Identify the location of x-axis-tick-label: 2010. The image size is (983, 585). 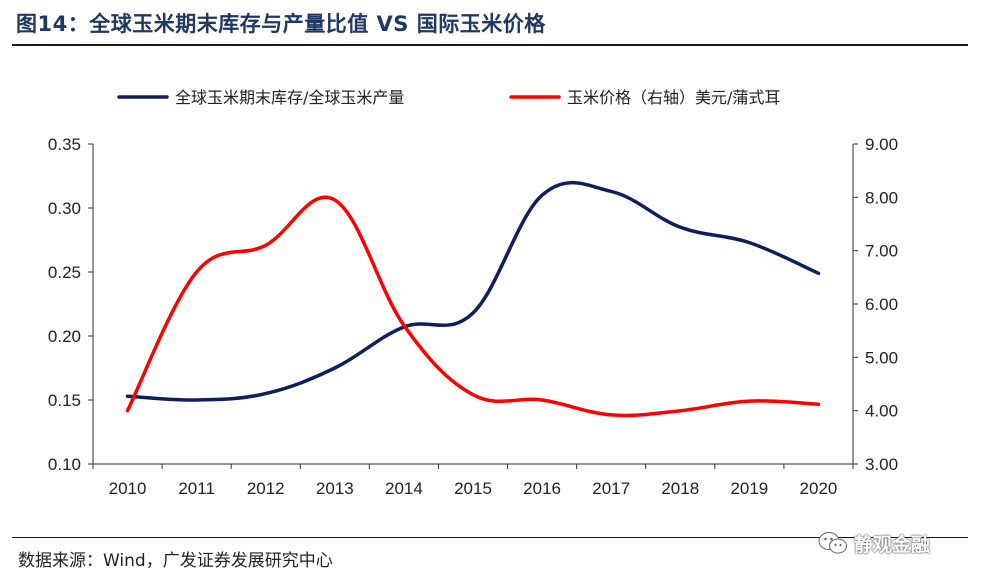
(128, 488).